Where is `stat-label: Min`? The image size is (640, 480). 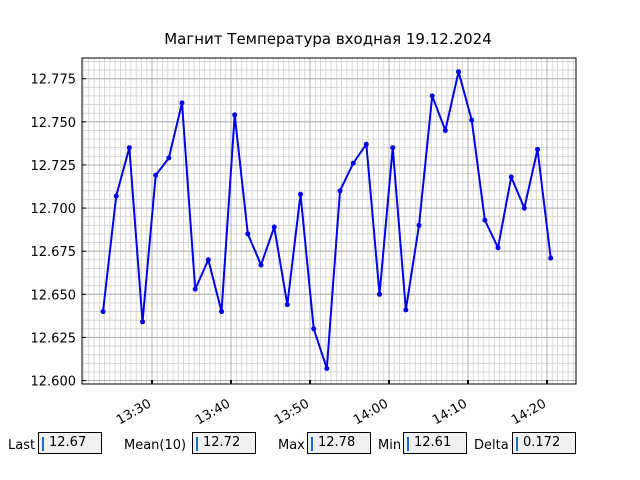 stat-label: Min is located at coordinates (390, 445).